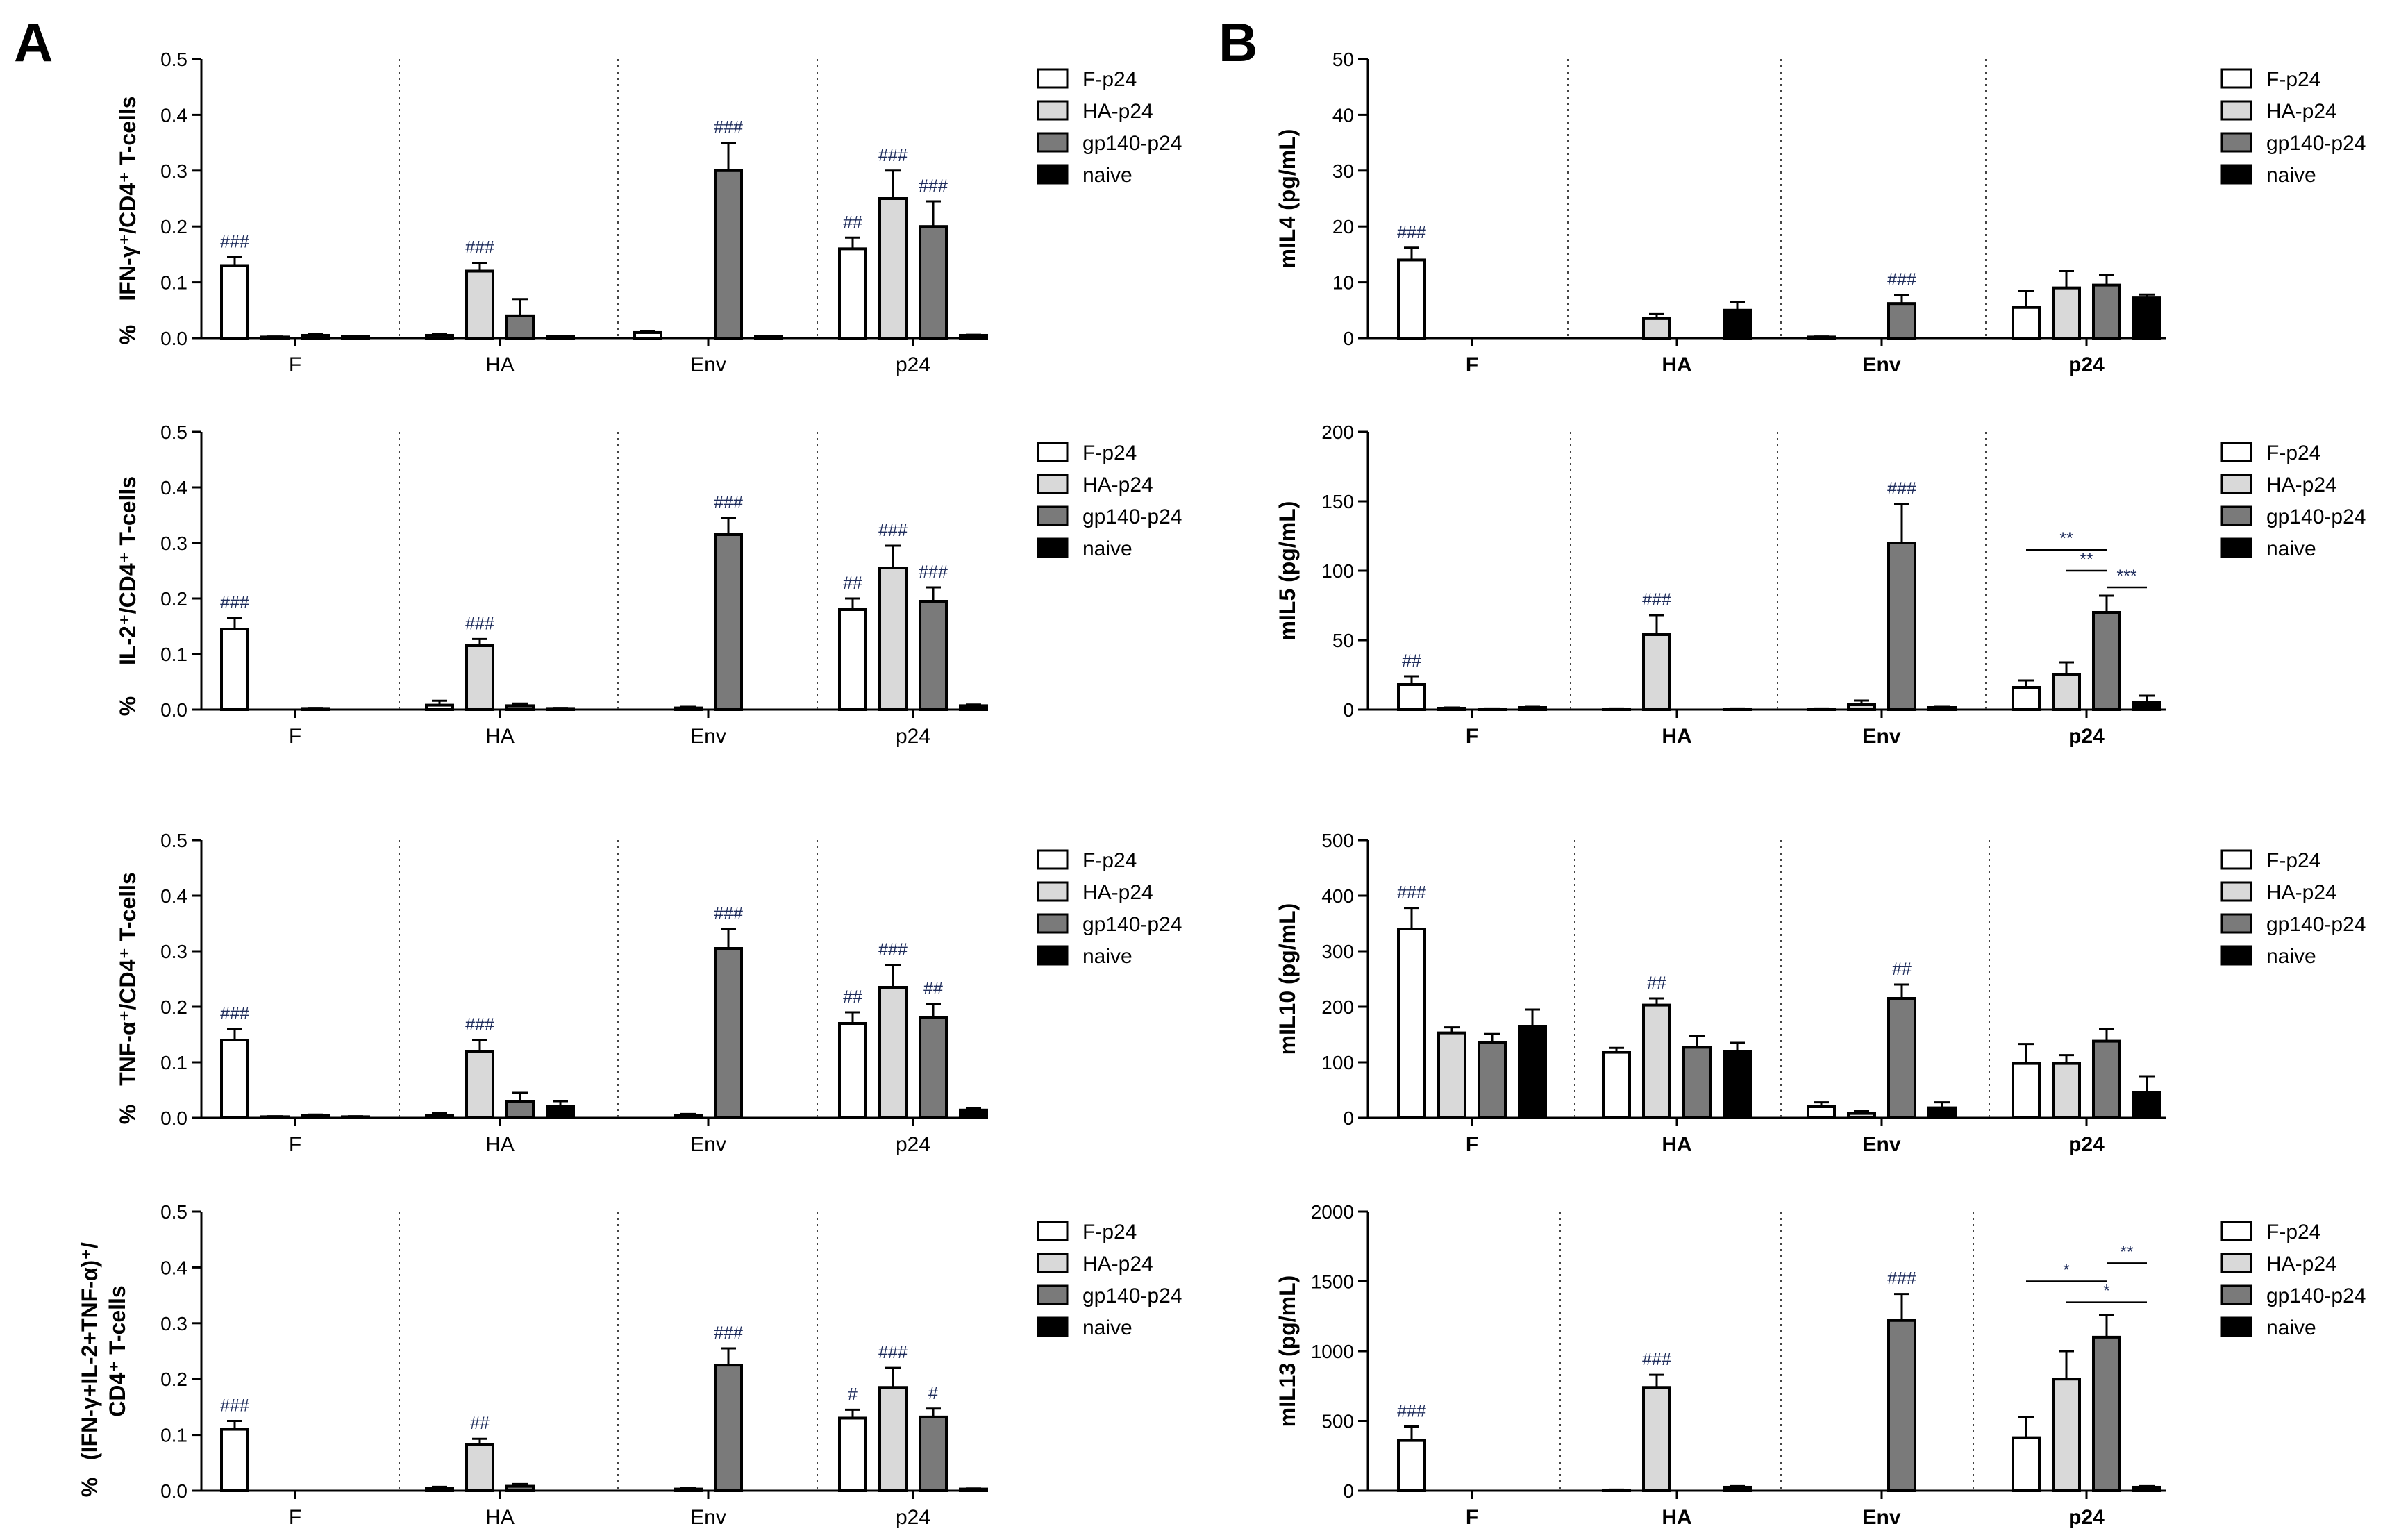 The height and width of the screenshot is (1540, 2392). What do you see at coordinates (2106, 1292) in the screenshot?
I see `comparison-stars: *` at bounding box center [2106, 1292].